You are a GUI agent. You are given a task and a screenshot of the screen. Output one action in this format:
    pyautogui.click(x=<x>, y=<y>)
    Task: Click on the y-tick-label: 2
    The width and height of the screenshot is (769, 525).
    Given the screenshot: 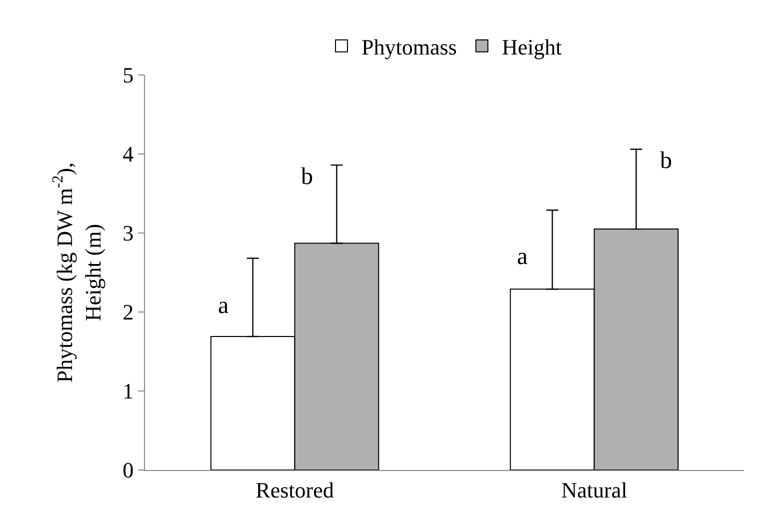 What is the action you would take?
    pyautogui.click(x=128, y=312)
    